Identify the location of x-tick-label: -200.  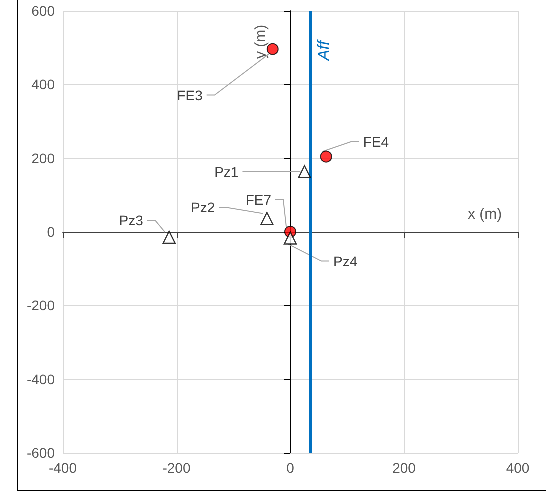
(176, 468).